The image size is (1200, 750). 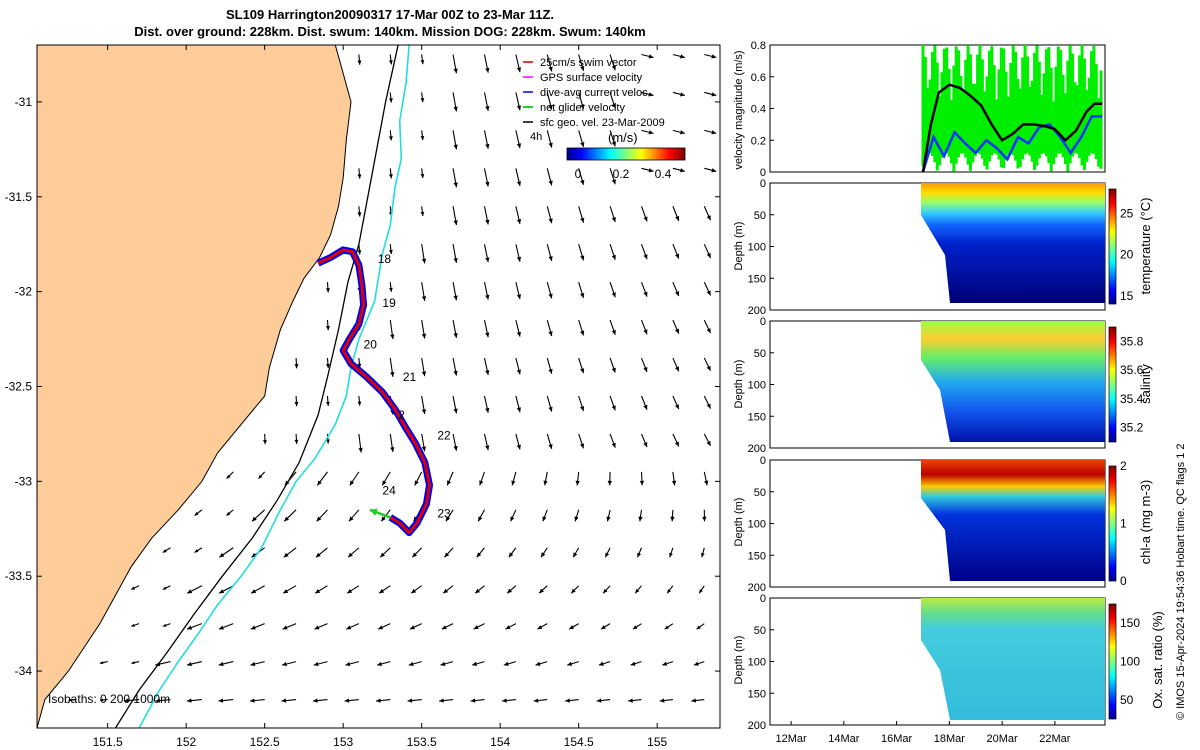 What do you see at coordinates (739, 522) in the screenshot?
I see `chla-ylabel: Depth (m)` at bounding box center [739, 522].